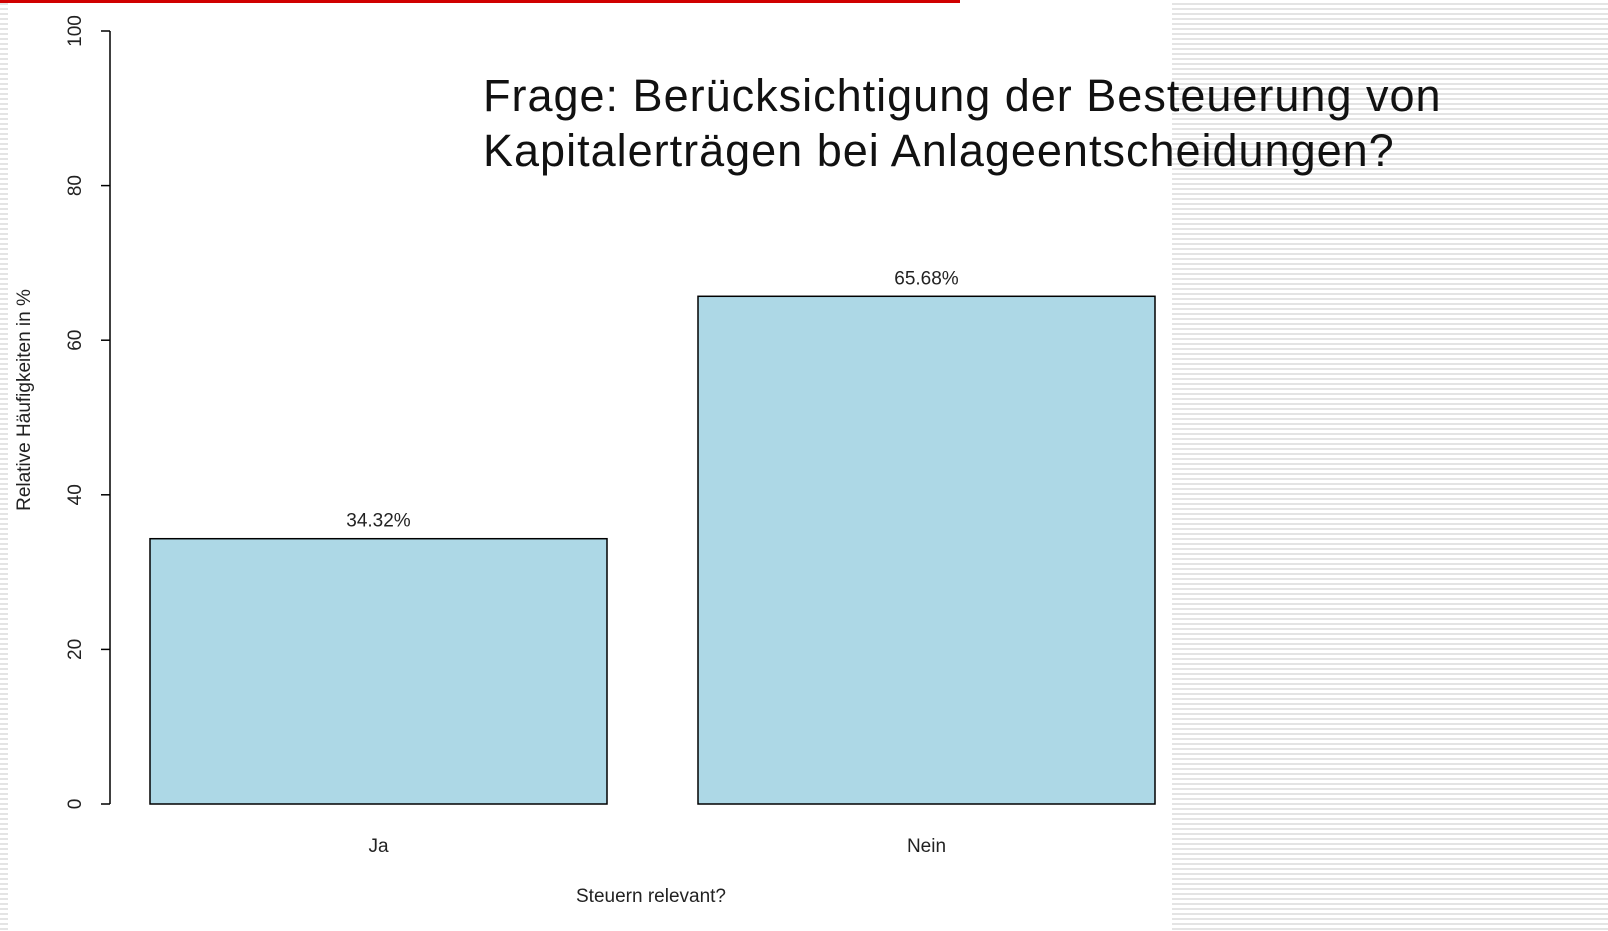  I want to click on slide-stripes, so click(4, 465).